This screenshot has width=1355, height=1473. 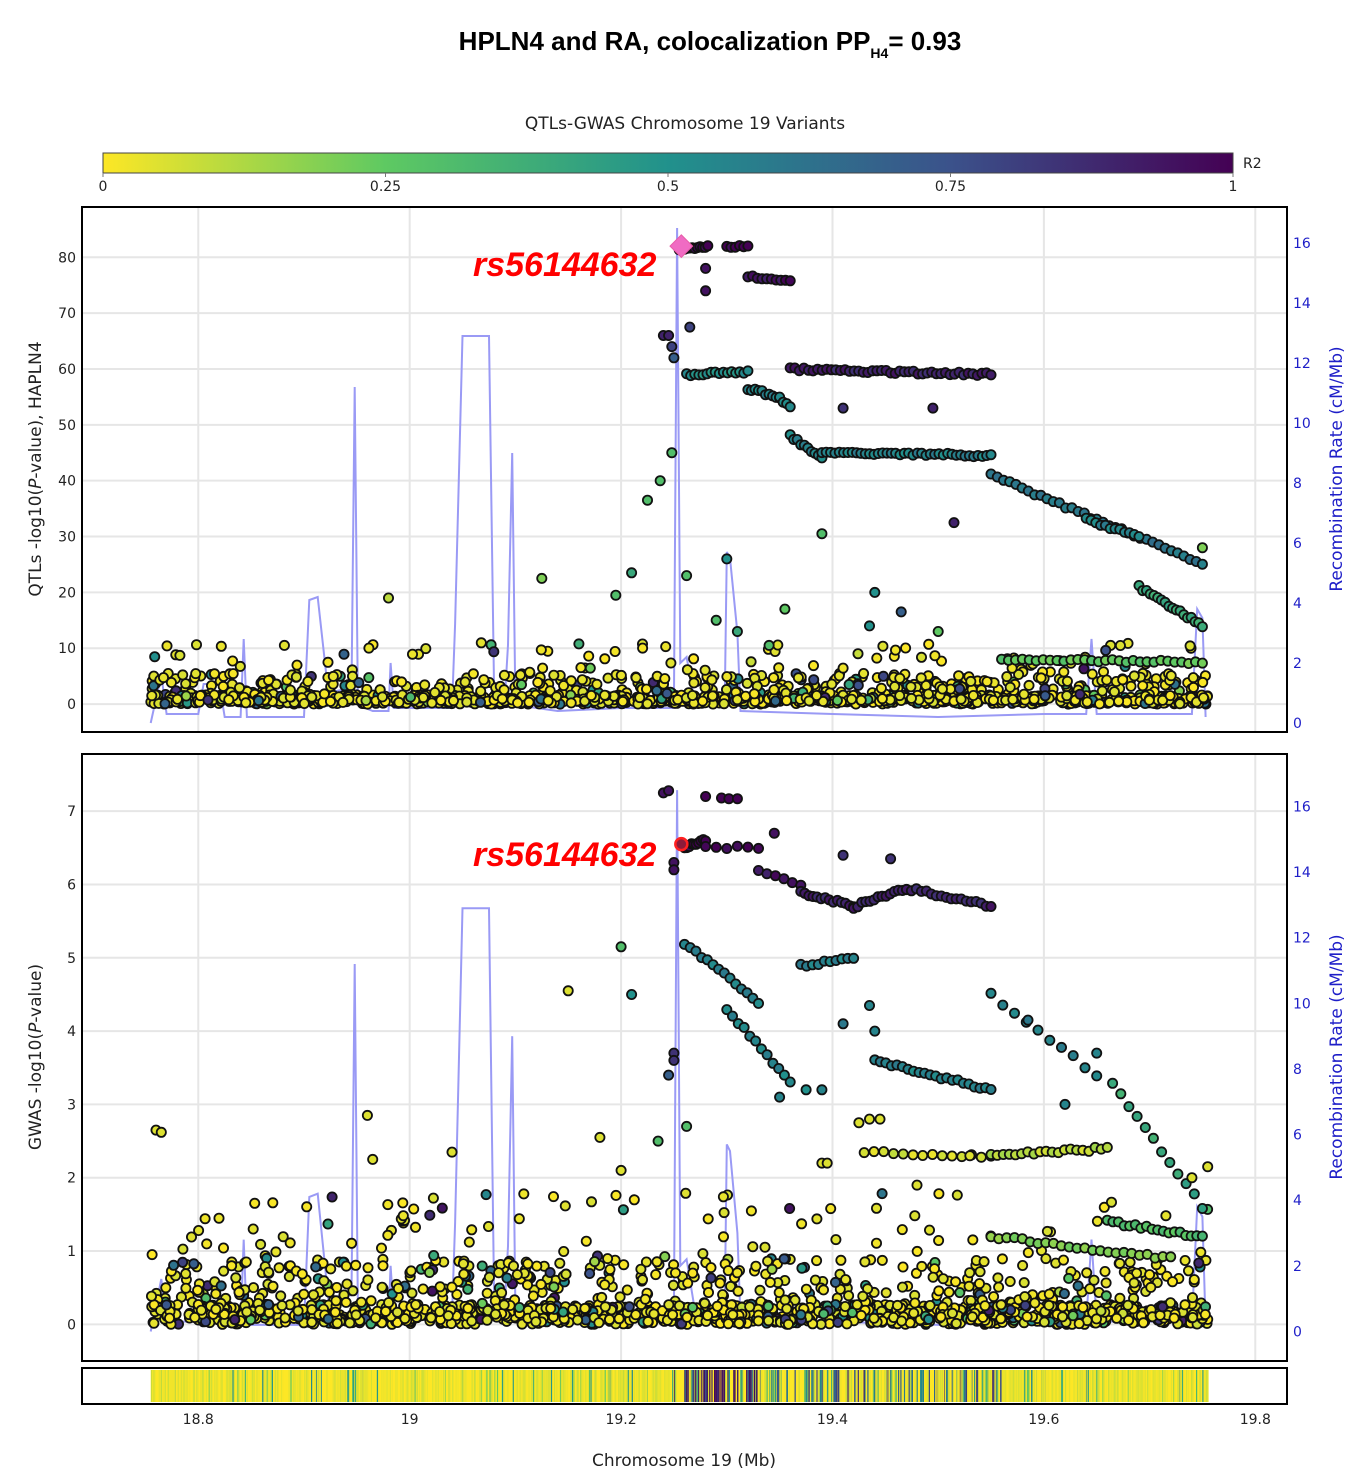 What do you see at coordinates (67, 426) in the screenshot?
I see `y-tick-label: 50` at bounding box center [67, 426].